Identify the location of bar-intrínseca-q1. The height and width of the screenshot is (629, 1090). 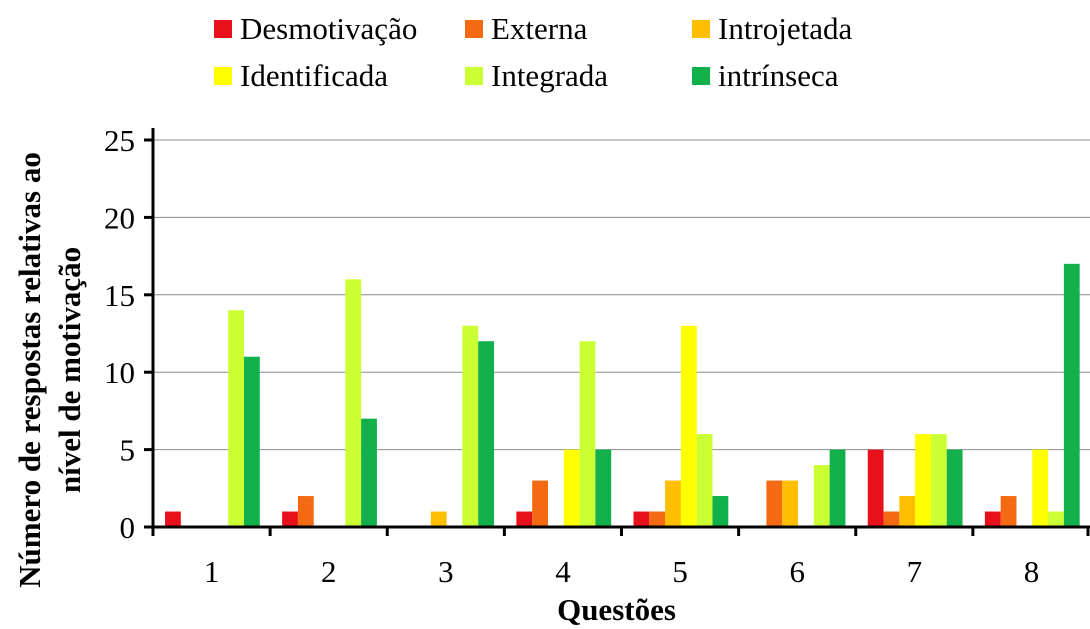
(252, 441).